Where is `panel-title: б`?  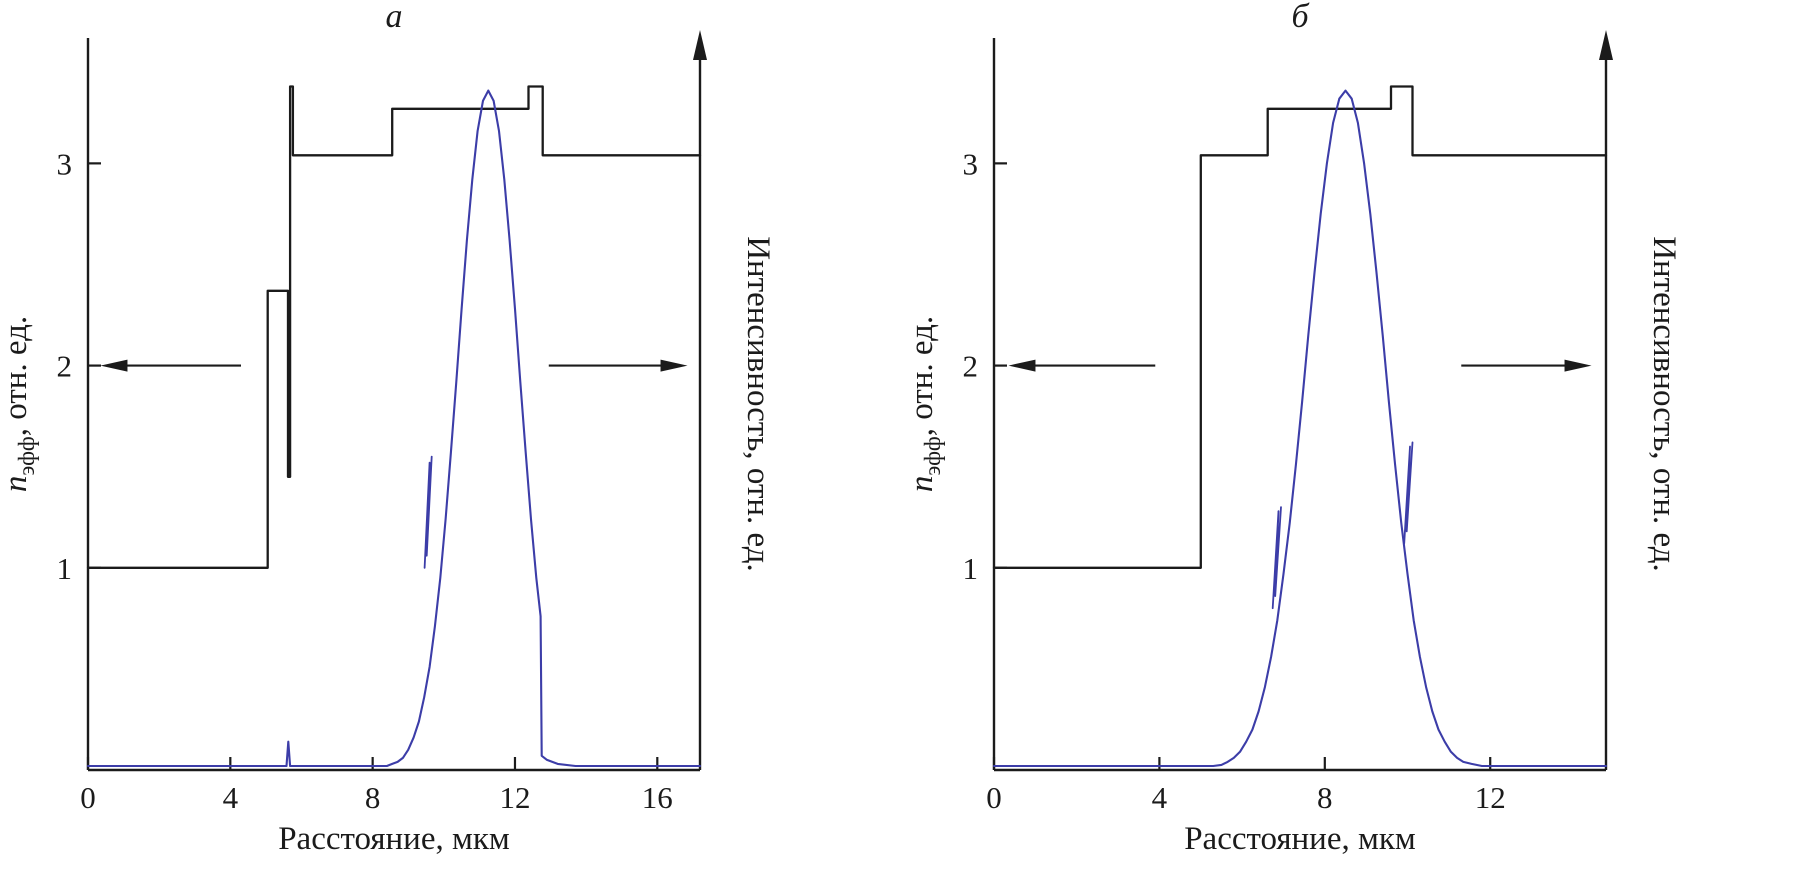
panel-title: б is located at coordinates (1300, 17).